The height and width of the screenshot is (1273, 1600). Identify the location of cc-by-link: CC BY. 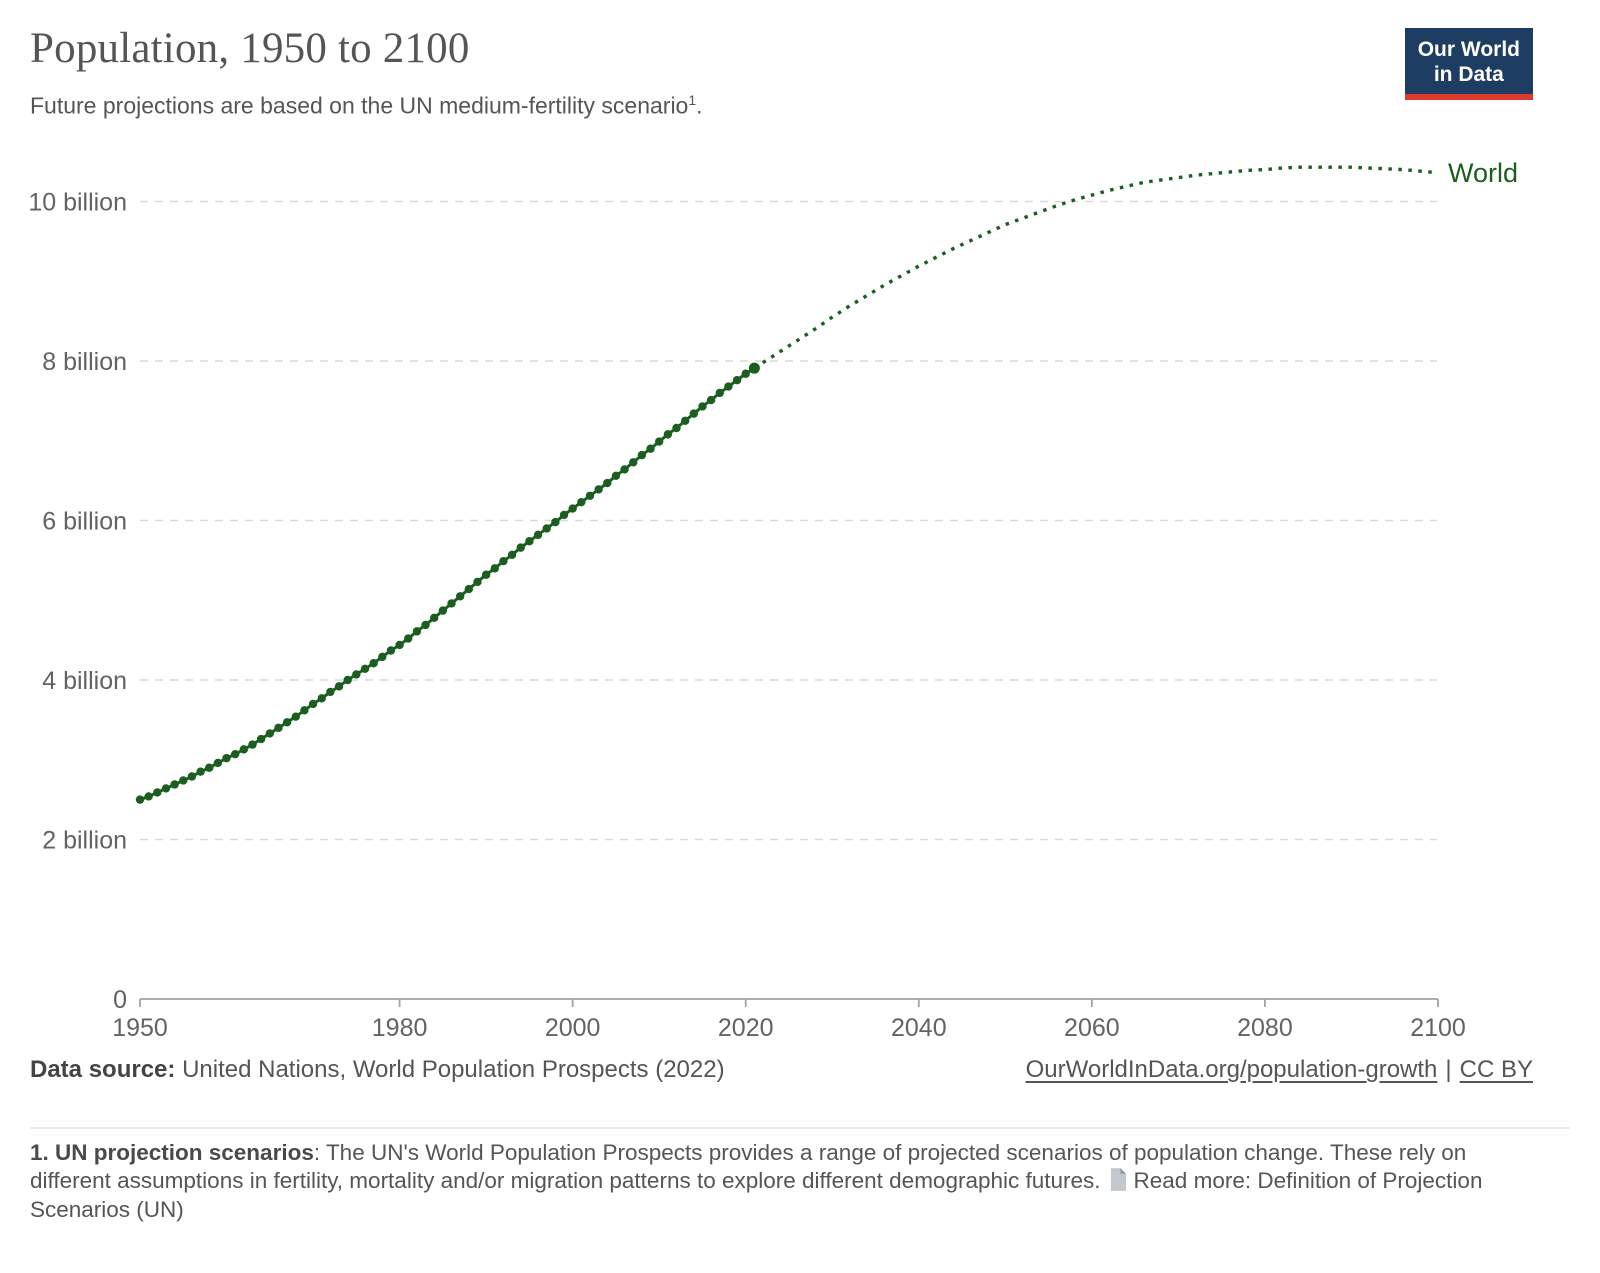
(1496, 1069).